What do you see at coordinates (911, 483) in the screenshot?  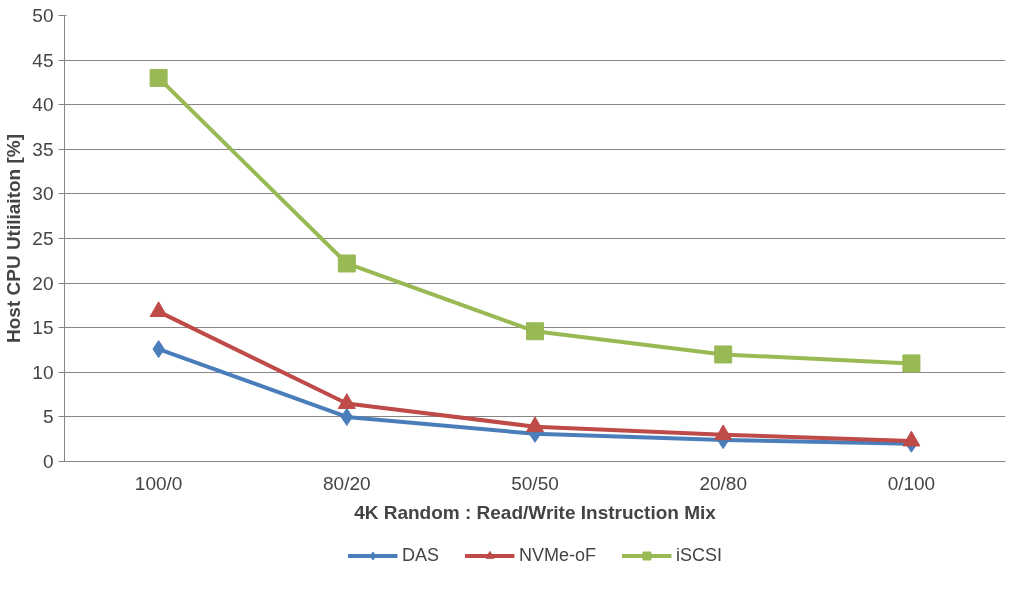 I see `x-tick-label: 0/100` at bounding box center [911, 483].